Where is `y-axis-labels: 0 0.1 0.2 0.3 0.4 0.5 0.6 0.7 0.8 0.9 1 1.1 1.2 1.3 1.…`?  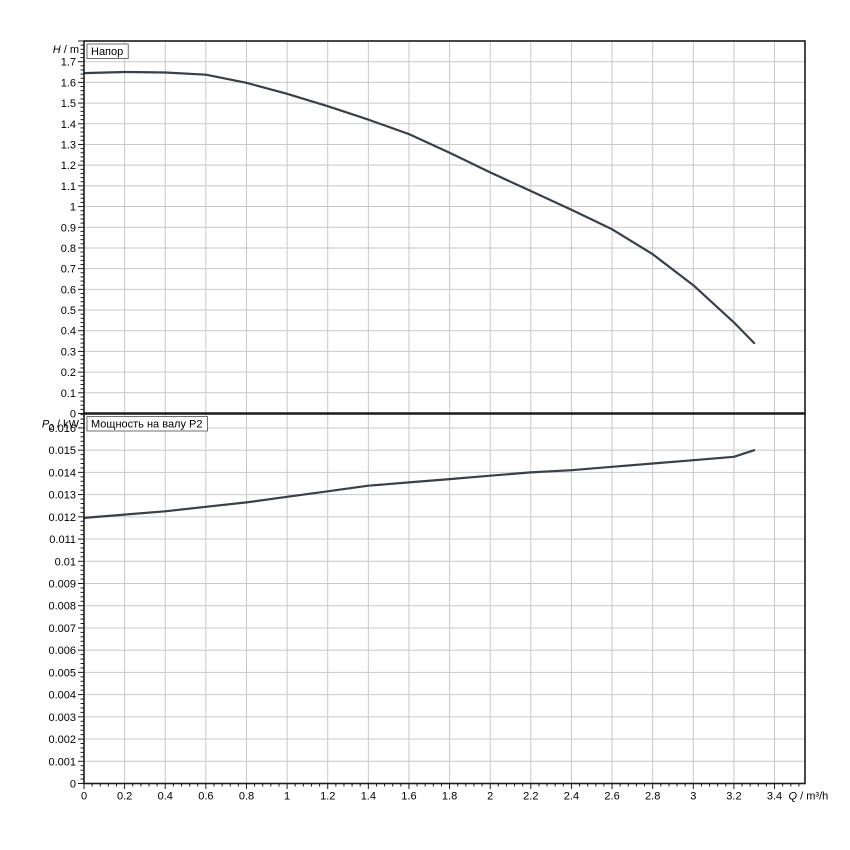
y-axis-labels: 0 0.1 0.2 0.3 0.4 0.5 0.6 0.7 0.8 0.9 1 1.1 1.2 1.3 1.… is located at coordinates (68, 239).